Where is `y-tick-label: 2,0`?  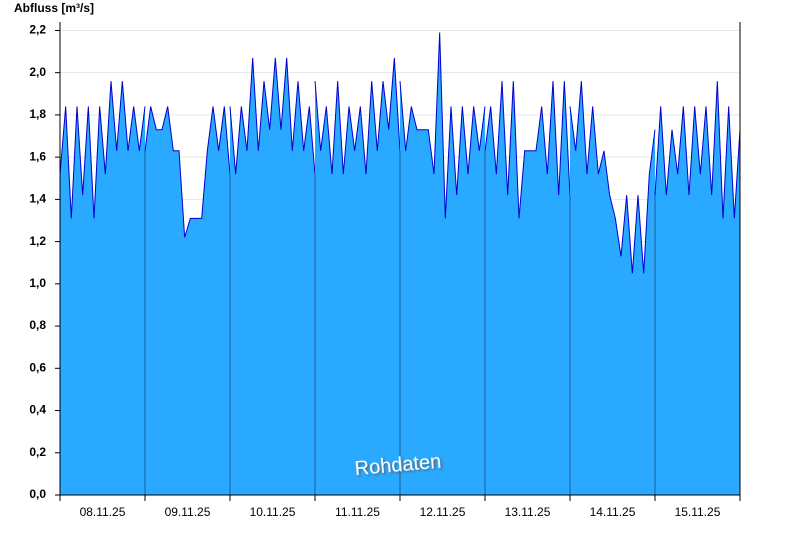
y-tick-label: 2,0 is located at coordinates (37, 72).